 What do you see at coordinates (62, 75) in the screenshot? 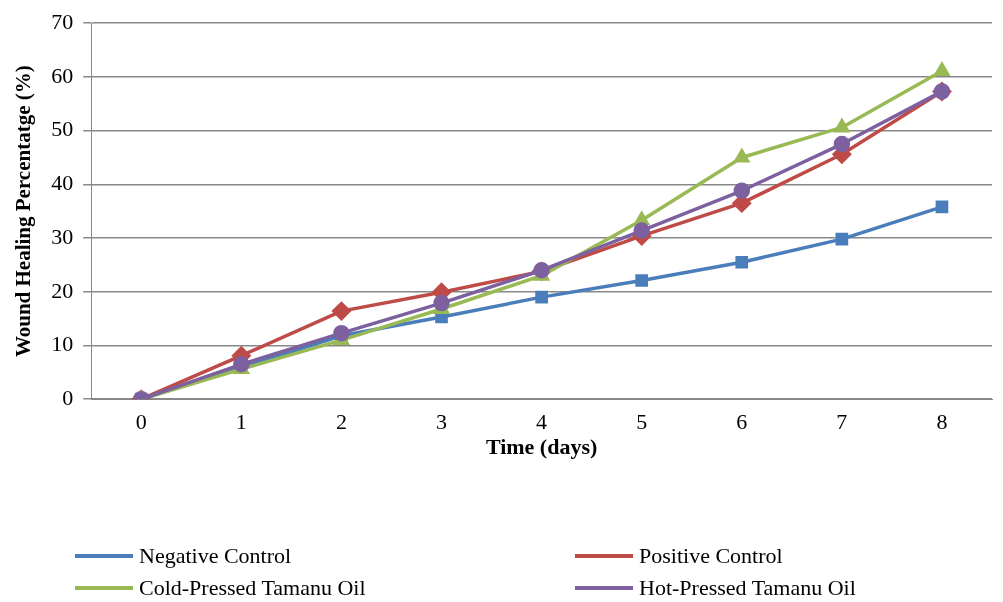
I see `y-tick-label: 60` at bounding box center [62, 75].